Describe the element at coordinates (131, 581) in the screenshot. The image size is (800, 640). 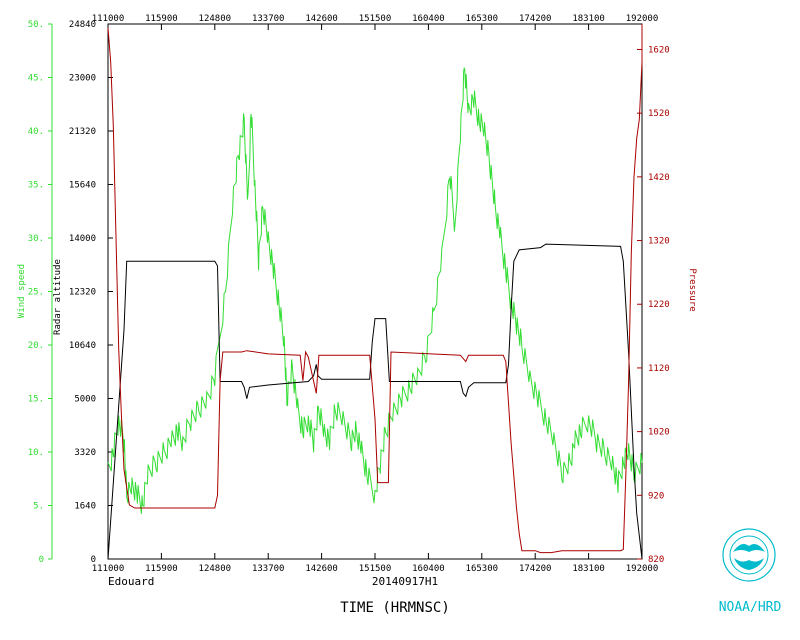
I see `storm-name: Edouard` at that location.